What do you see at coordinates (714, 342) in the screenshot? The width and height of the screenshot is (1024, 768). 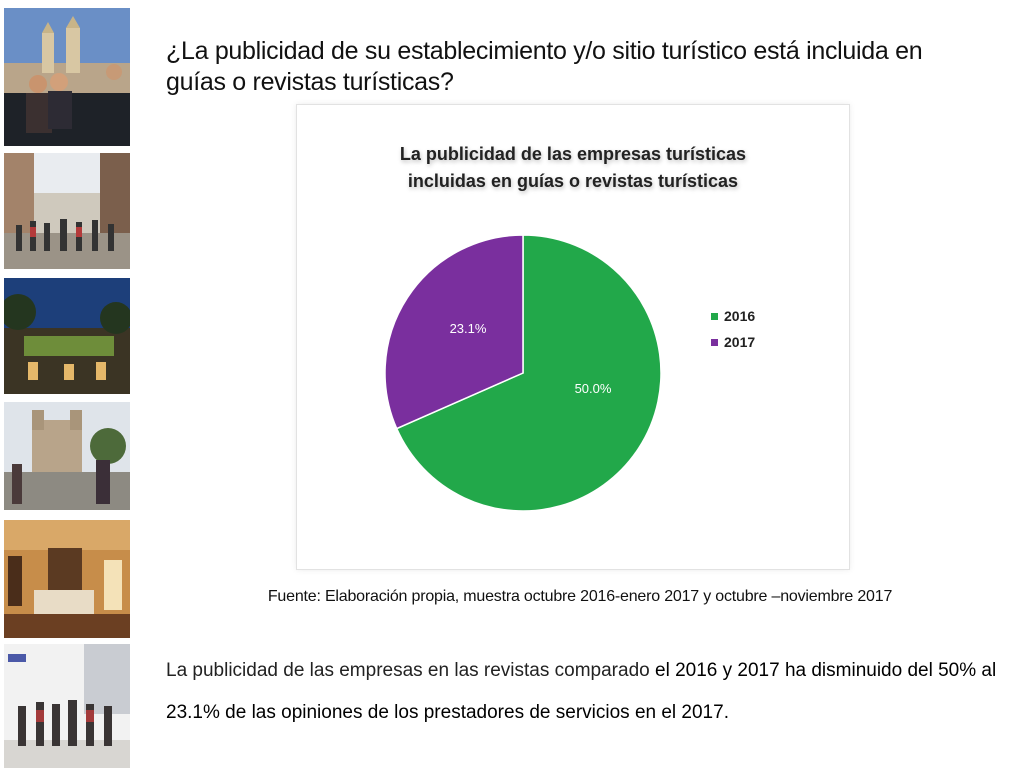 I see `legend-swatch-2017` at bounding box center [714, 342].